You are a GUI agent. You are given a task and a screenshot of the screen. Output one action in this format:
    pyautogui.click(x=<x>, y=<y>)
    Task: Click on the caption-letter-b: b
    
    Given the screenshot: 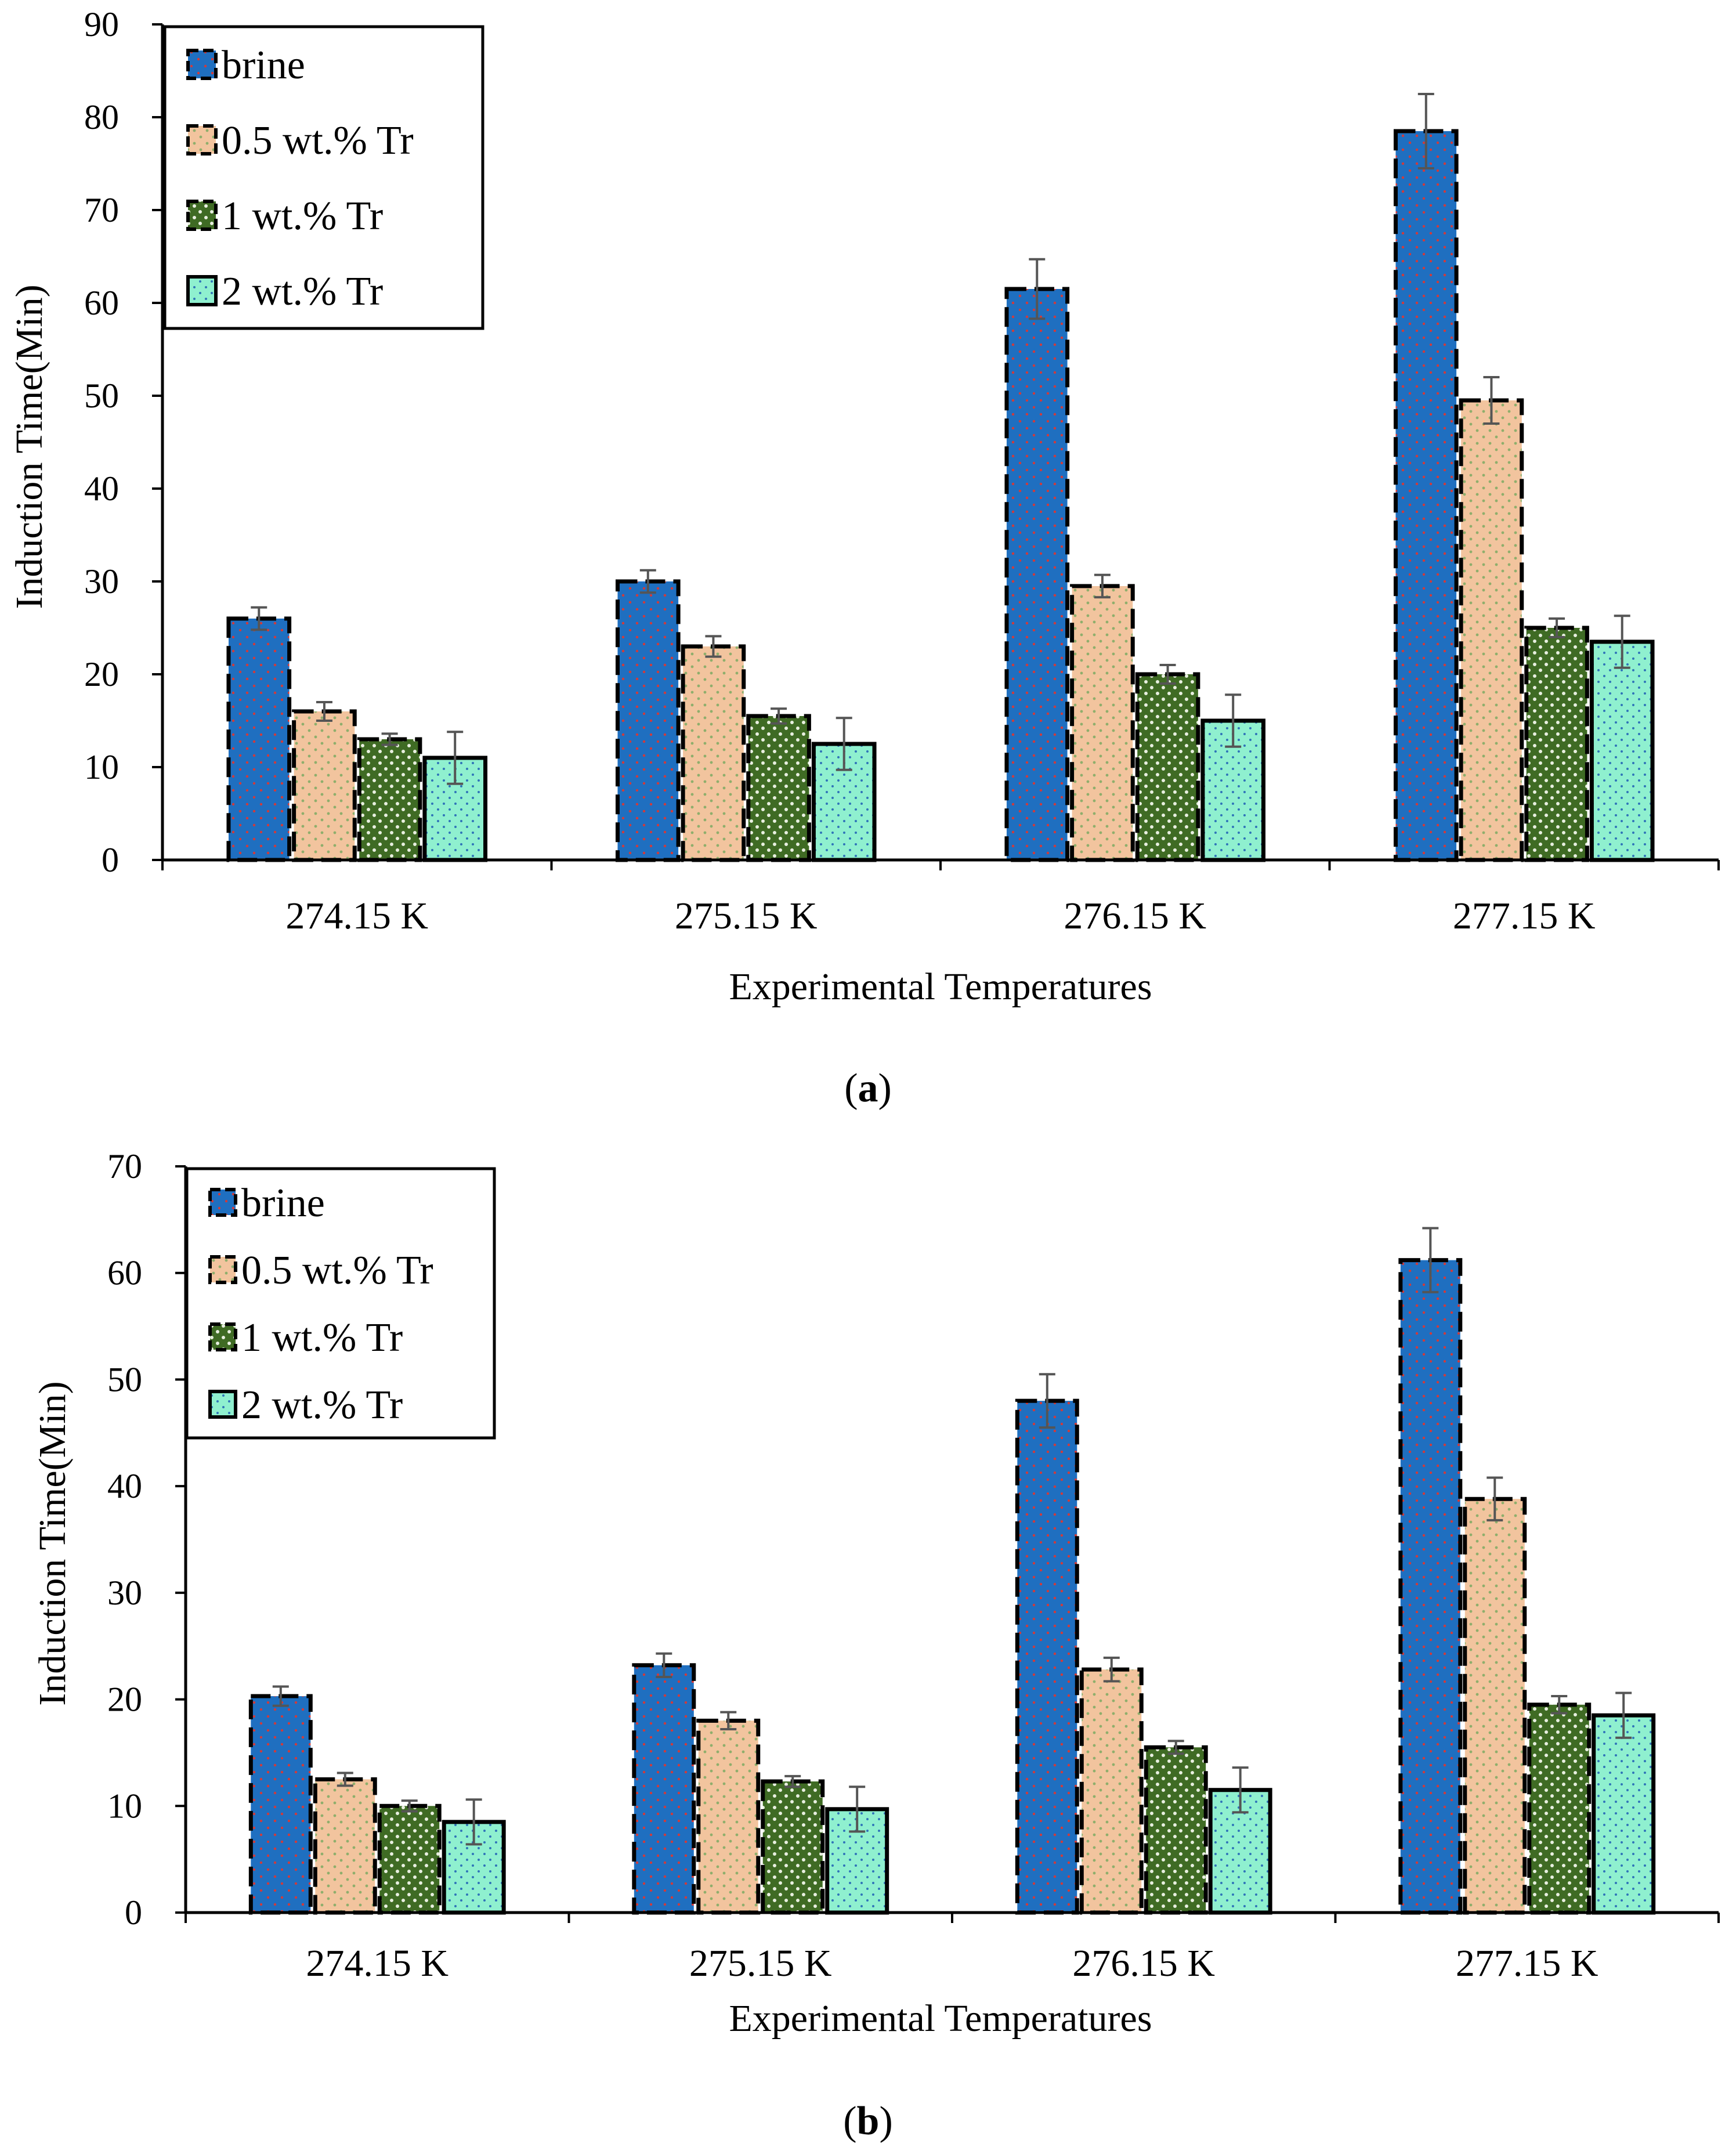 What is the action you would take?
    pyautogui.click(x=868, y=2121)
    